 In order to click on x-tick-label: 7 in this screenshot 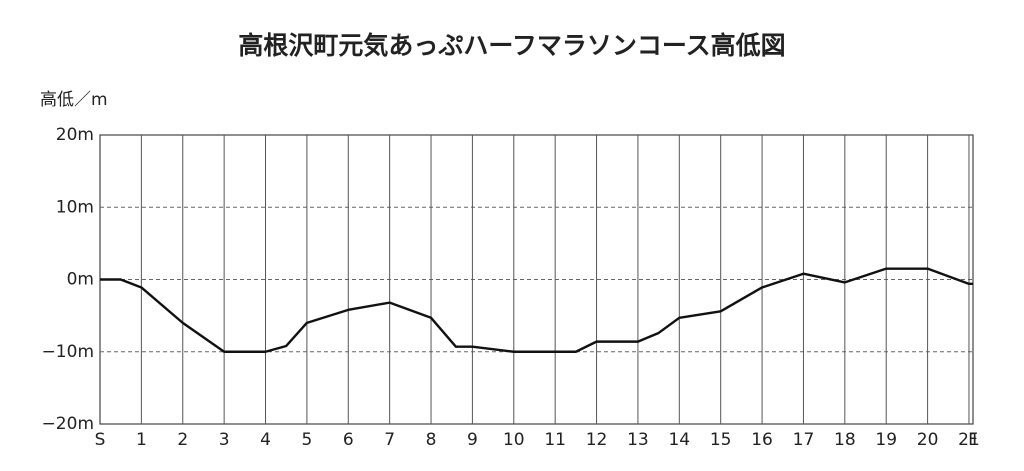, I will do `click(389, 440)`.